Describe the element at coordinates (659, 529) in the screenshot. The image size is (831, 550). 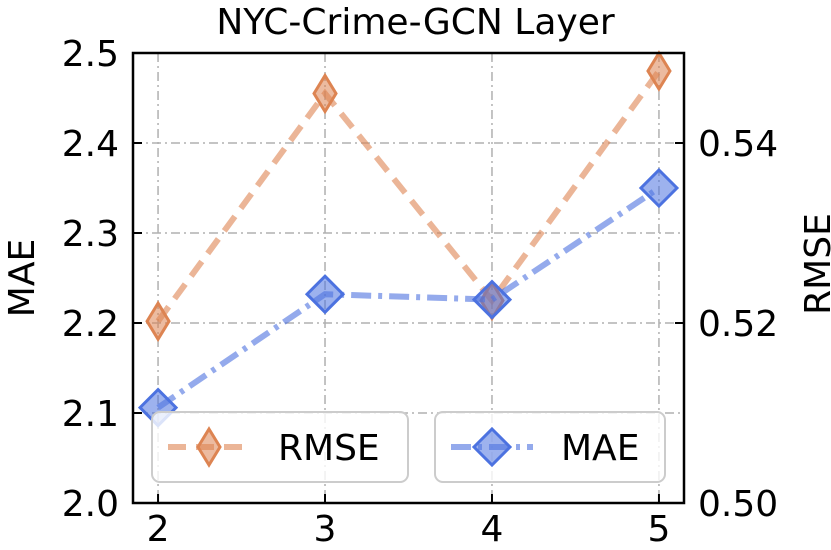
I see `x-tick-label: 5` at that location.